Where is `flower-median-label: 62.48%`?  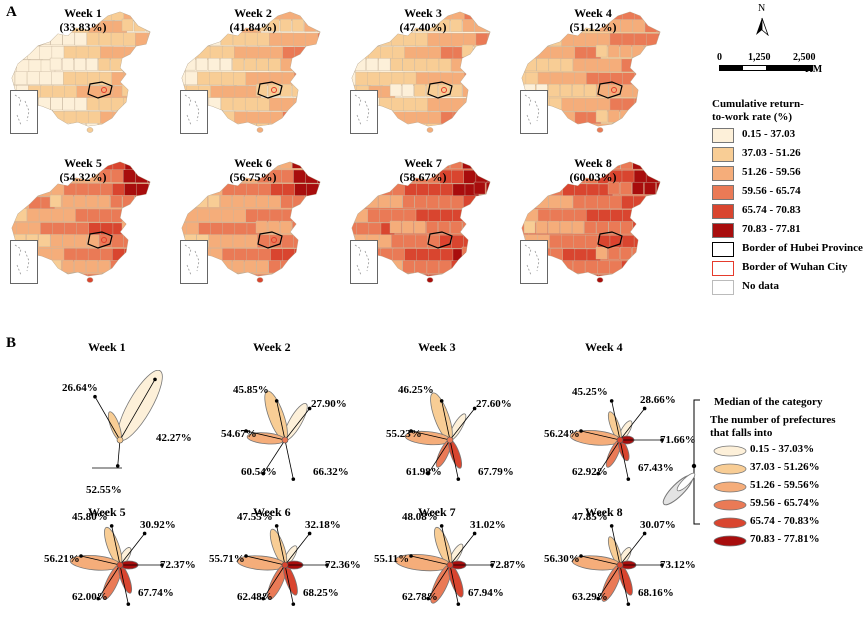 flower-median-label: 62.48% is located at coordinates (255, 597).